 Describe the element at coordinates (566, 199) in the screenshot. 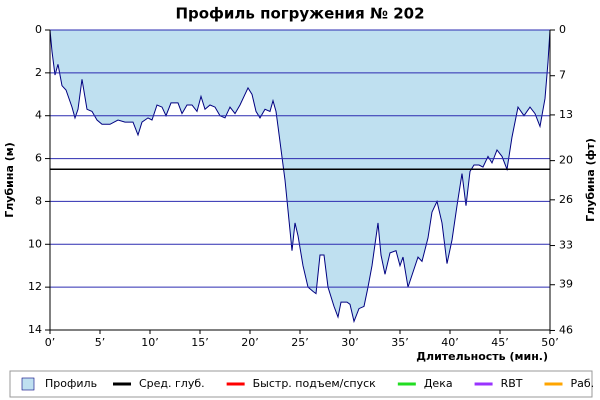

I see `y2-tick-label: 26` at that location.